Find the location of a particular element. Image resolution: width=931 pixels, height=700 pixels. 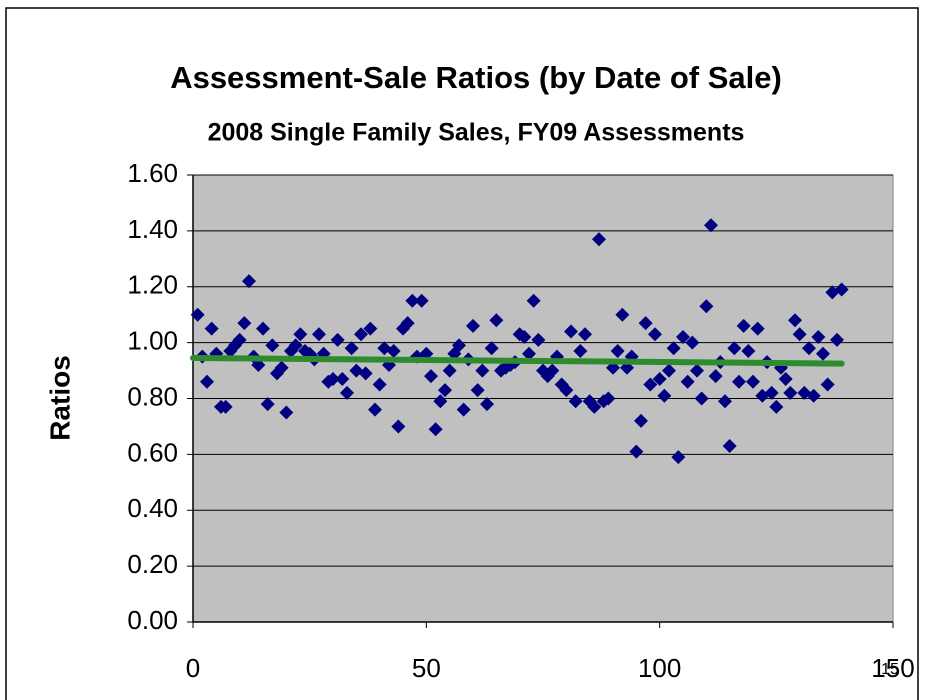

x-tick-label: 150 is located at coordinates (892, 668).